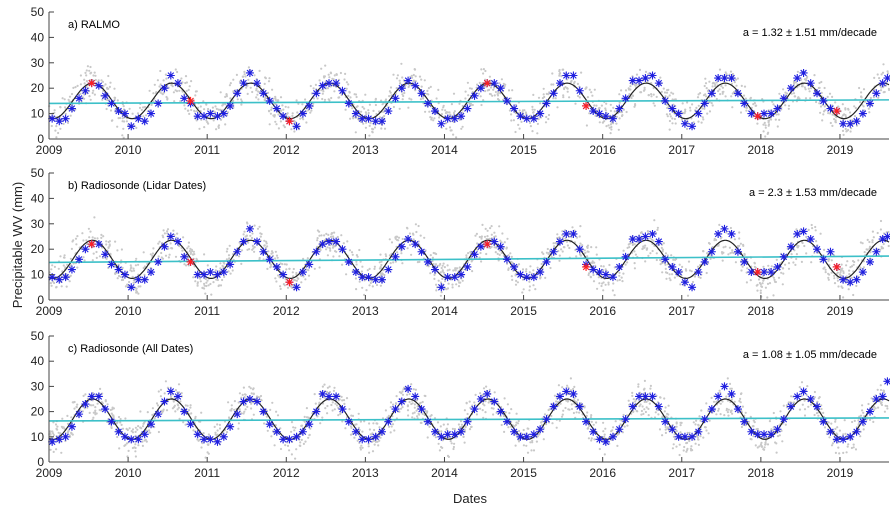 This screenshot has height=511, width=890. Describe the element at coordinates (38, 275) in the screenshot. I see `y-tick-label: 10` at that location.